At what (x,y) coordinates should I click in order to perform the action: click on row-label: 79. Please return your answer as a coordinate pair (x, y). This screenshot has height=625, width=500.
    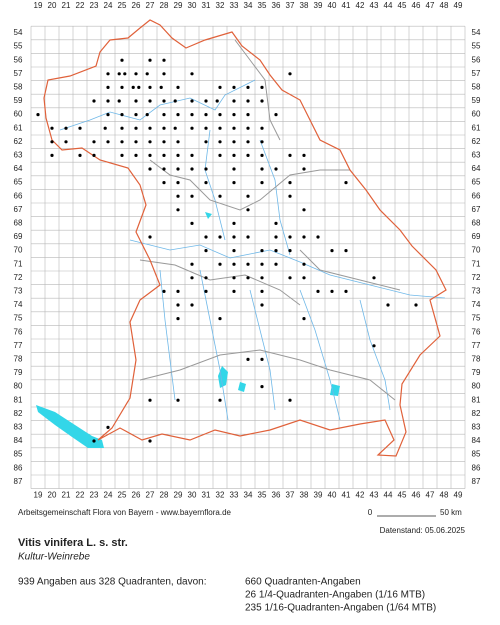
    Looking at the image, I should click on (476, 372).